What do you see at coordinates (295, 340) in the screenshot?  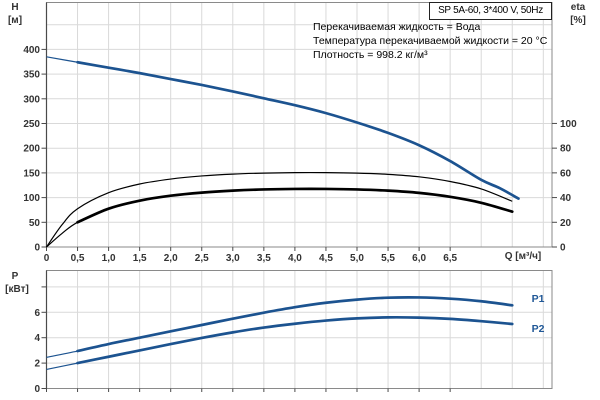 I see `p2-curve-duty-range` at bounding box center [295, 340].